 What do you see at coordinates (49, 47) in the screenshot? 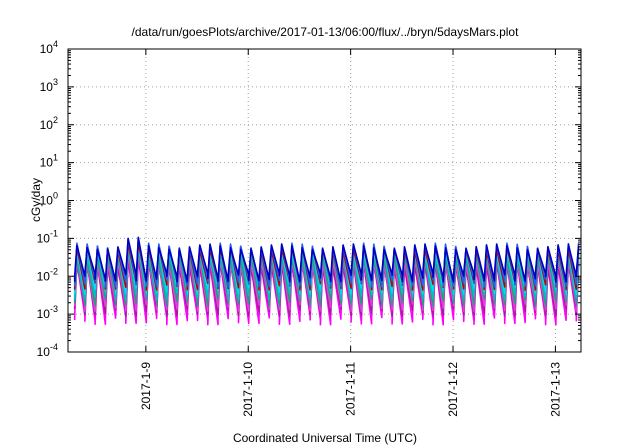
I see `y-tick-label: 10⁴` at bounding box center [49, 47].